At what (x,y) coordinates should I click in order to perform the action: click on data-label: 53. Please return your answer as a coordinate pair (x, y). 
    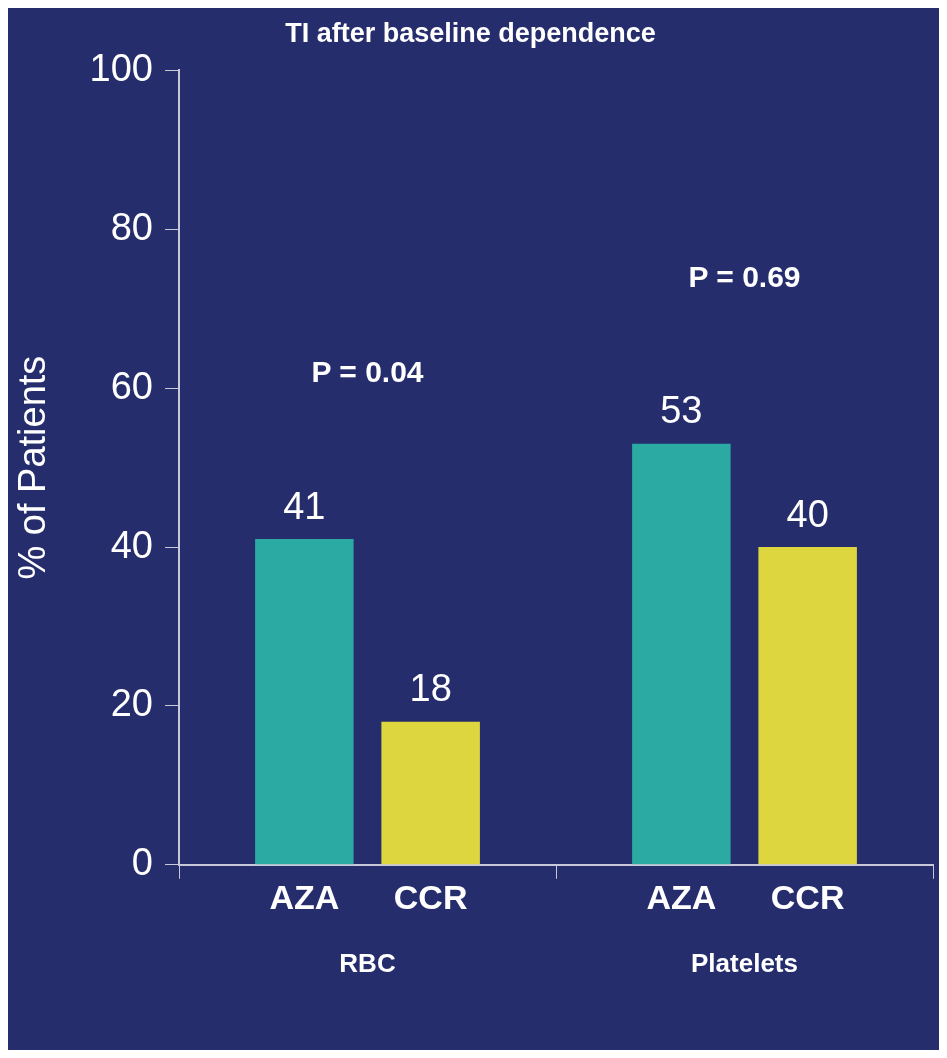
    Looking at the image, I should click on (681, 410).